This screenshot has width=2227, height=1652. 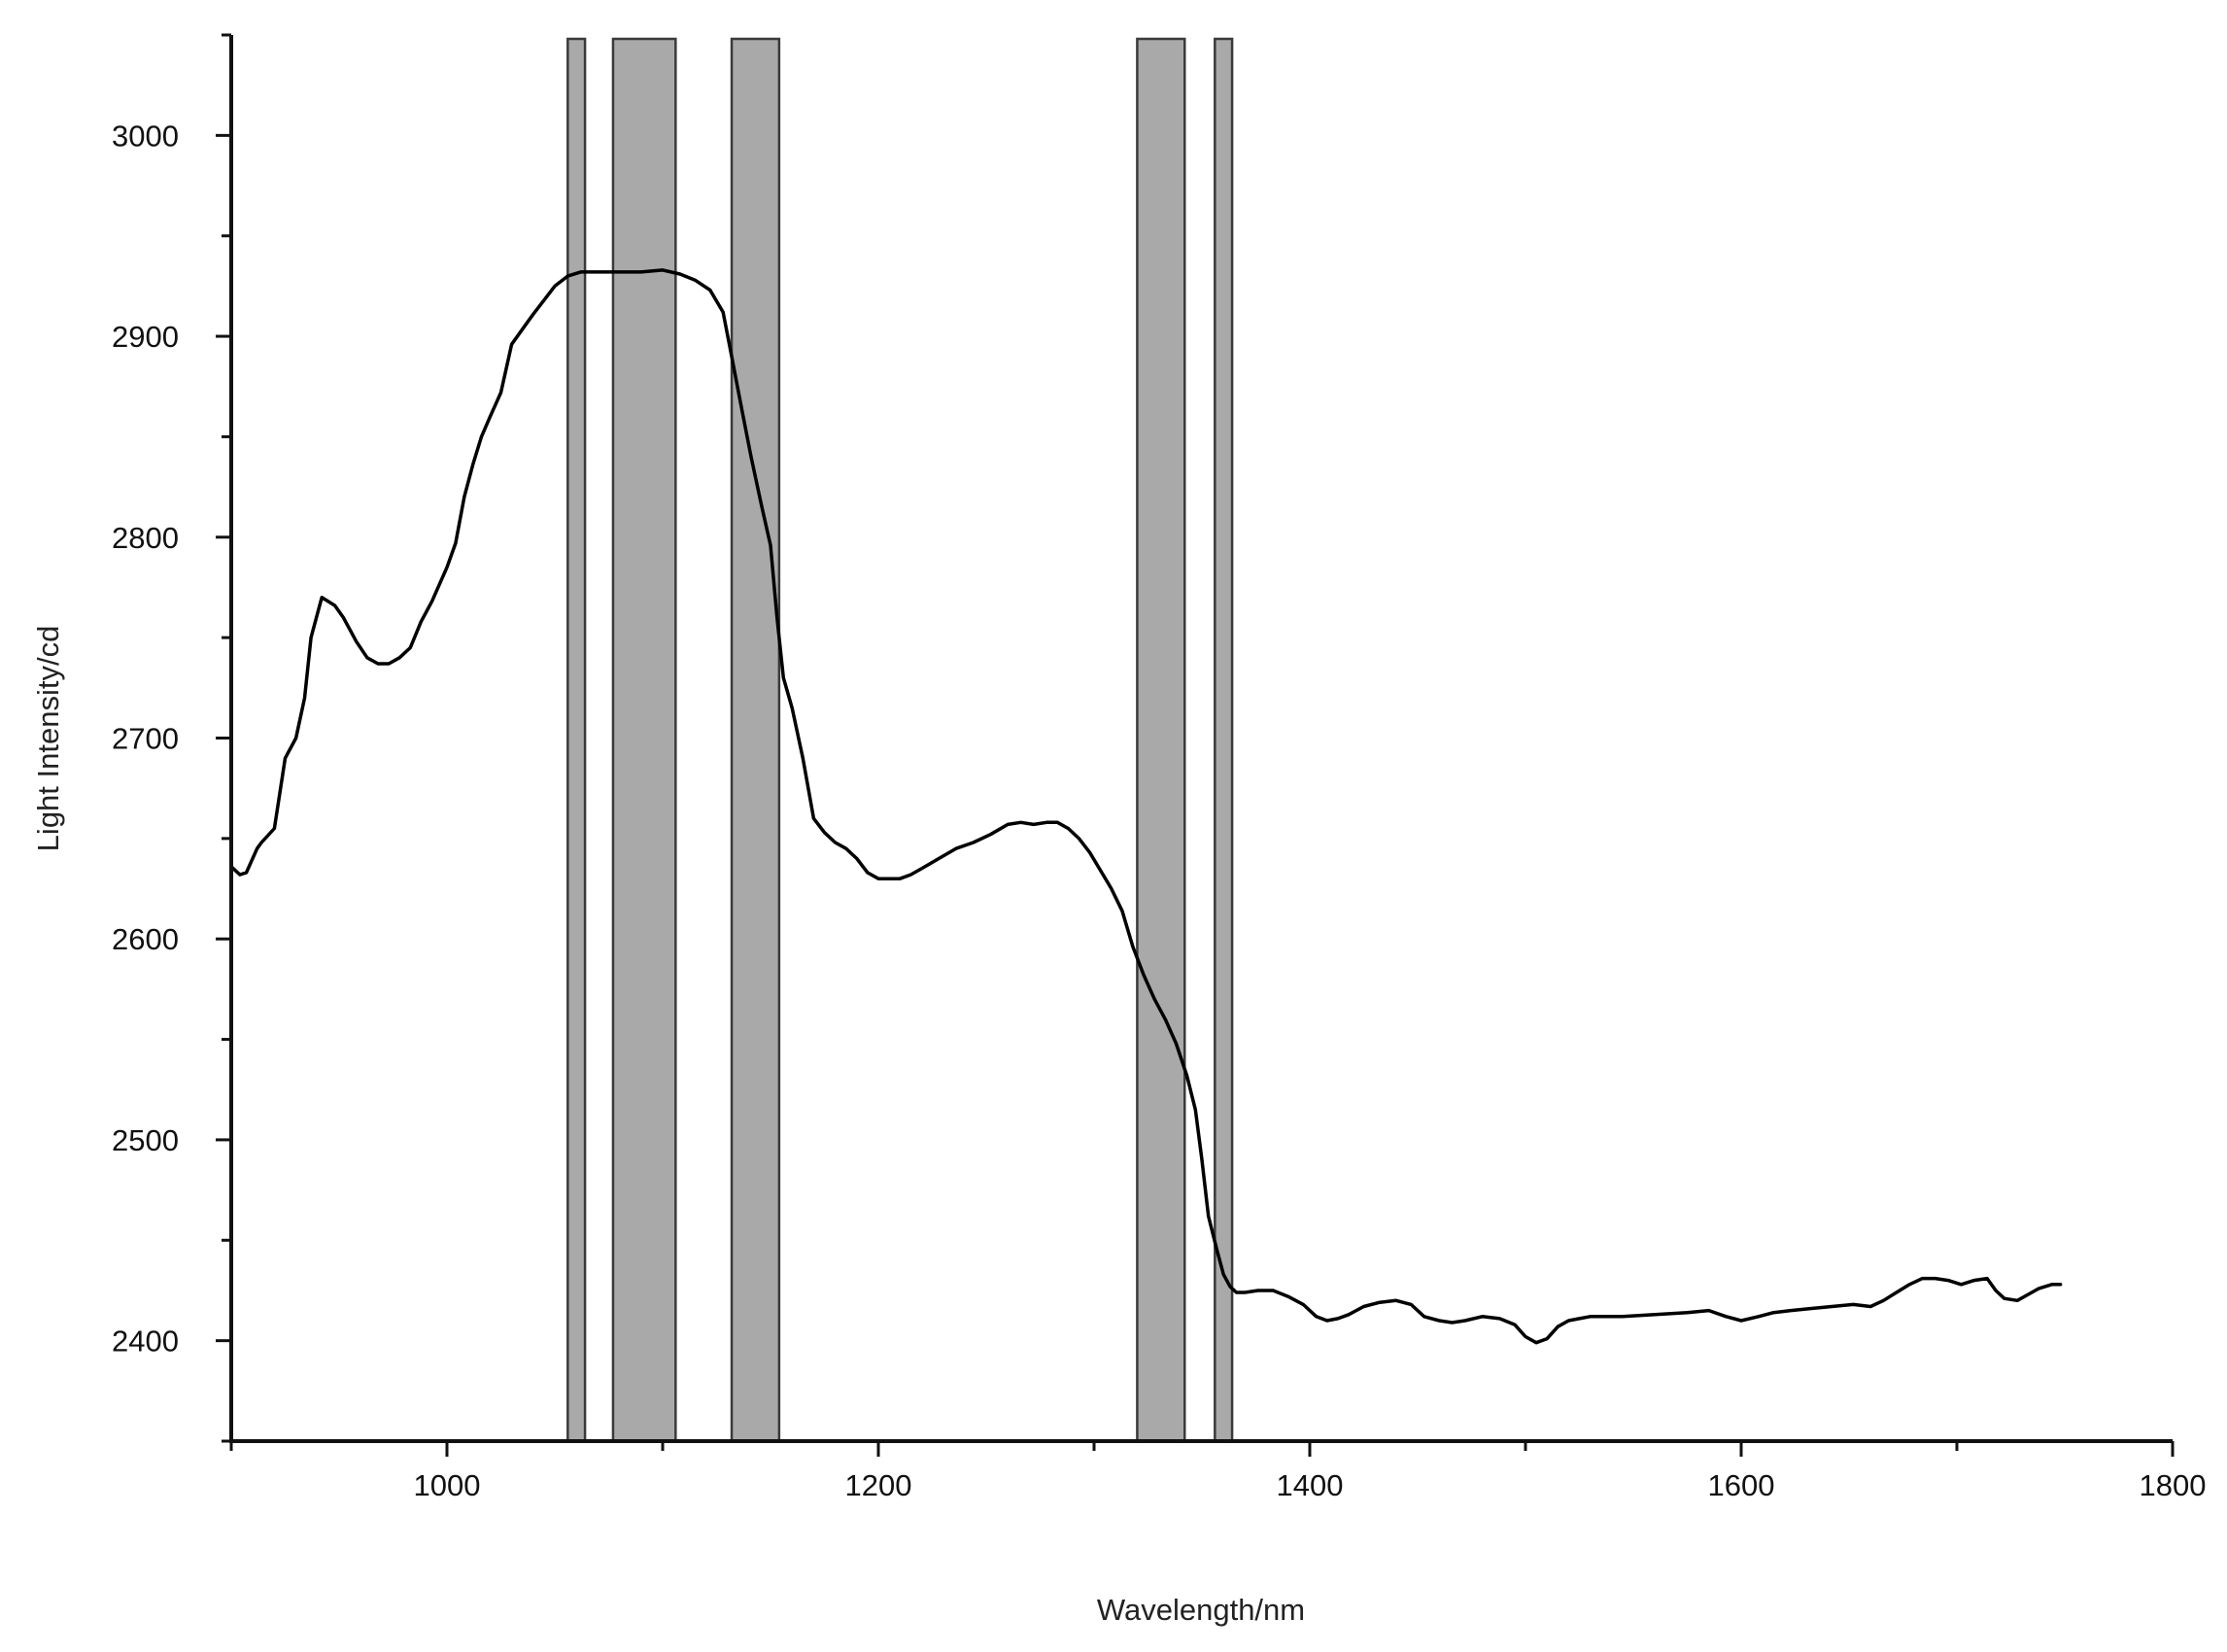 What do you see at coordinates (146, 538) in the screenshot?
I see `y-tick-label: 2800` at bounding box center [146, 538].